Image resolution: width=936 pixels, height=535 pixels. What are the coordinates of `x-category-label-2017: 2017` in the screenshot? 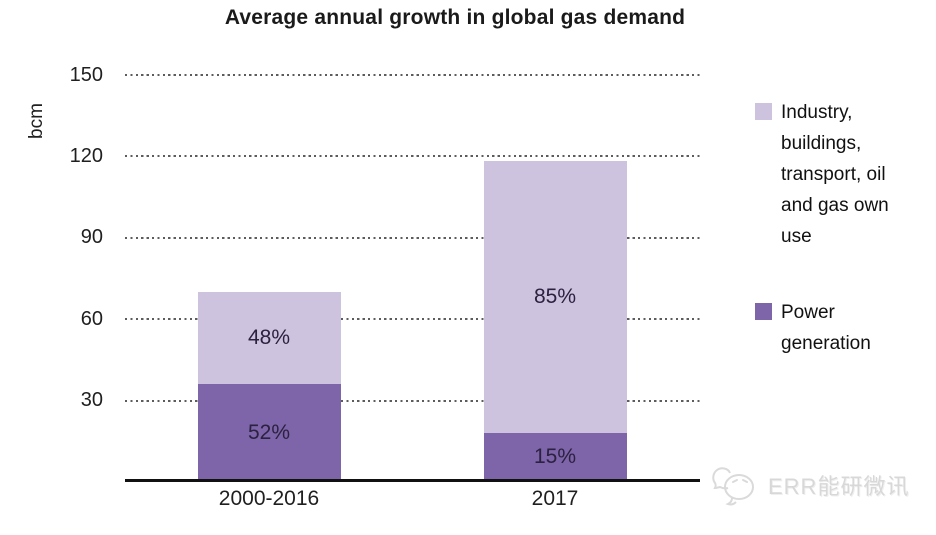 It's located at (555, 498).